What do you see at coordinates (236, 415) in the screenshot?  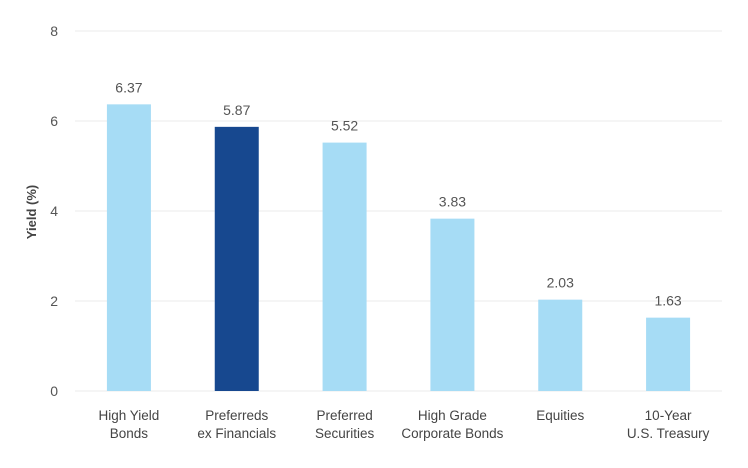 I see `category-label-line: Preferreds` at bounding box center [236, 415].